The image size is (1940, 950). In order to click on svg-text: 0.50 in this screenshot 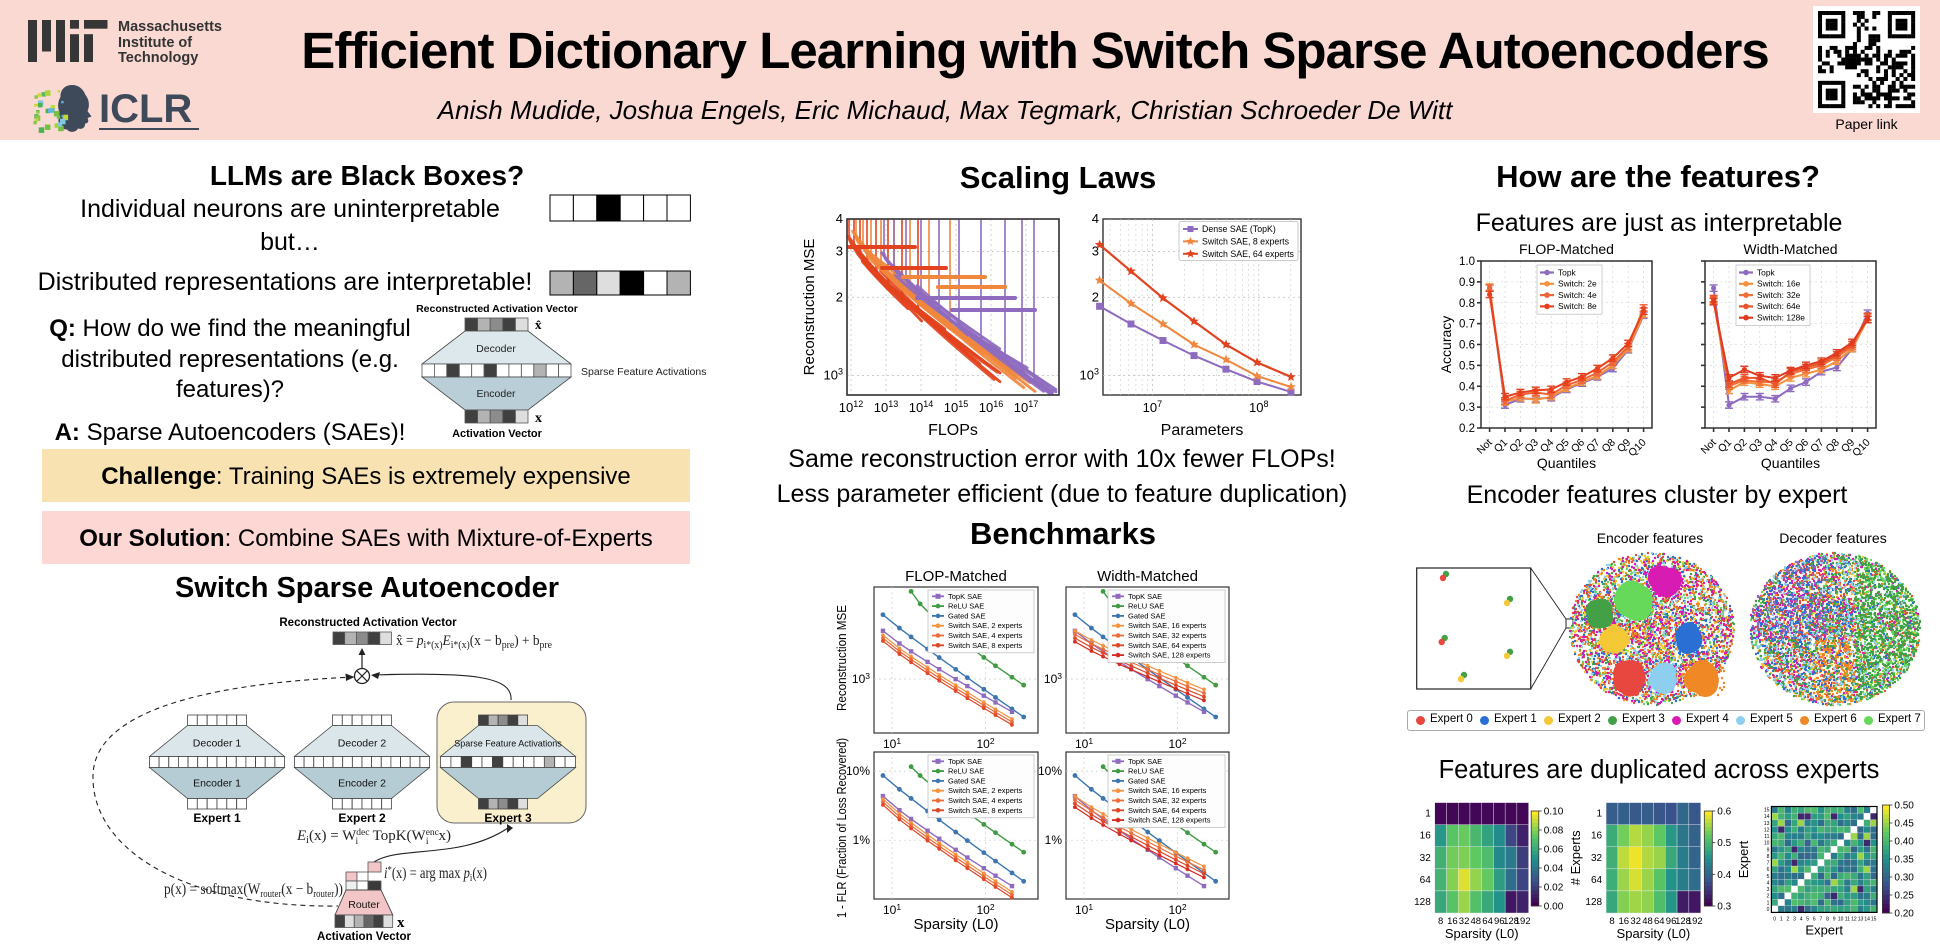, I will do `click(1904, 806)`.